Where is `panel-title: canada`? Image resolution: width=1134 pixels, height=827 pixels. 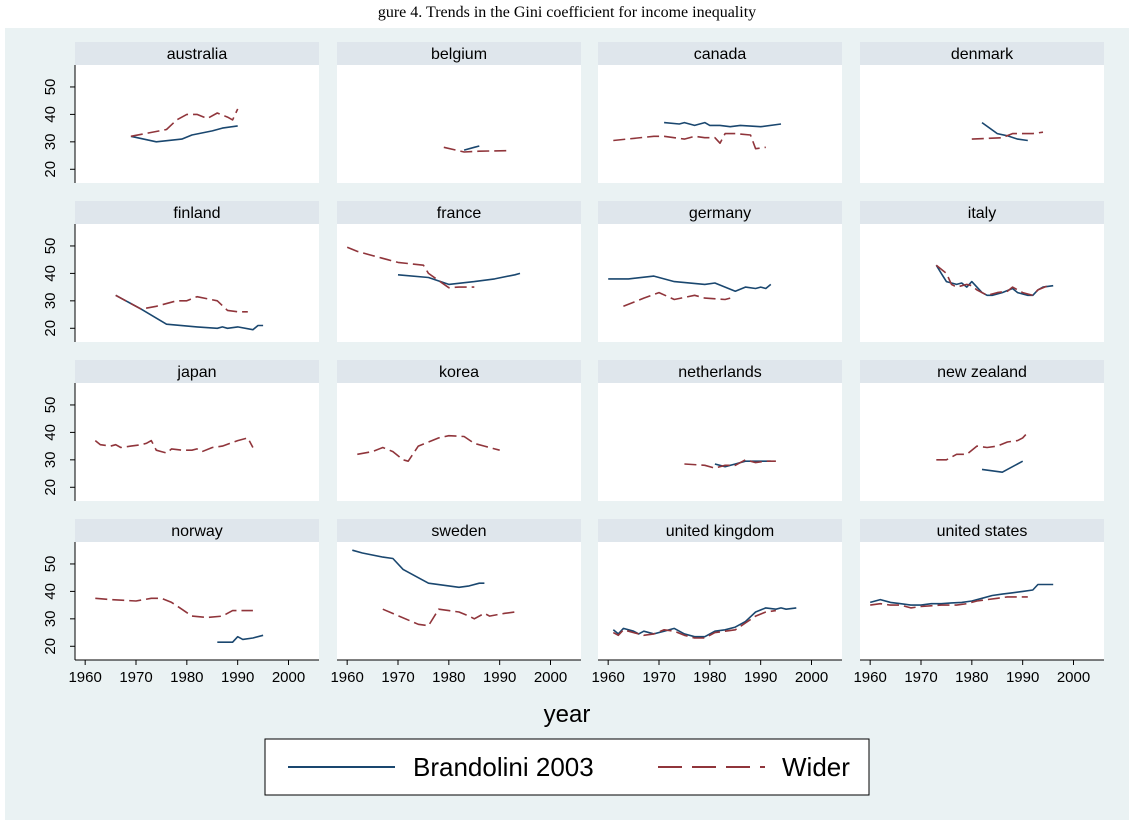
panel-title: canada is located at coordinates (720, 54).